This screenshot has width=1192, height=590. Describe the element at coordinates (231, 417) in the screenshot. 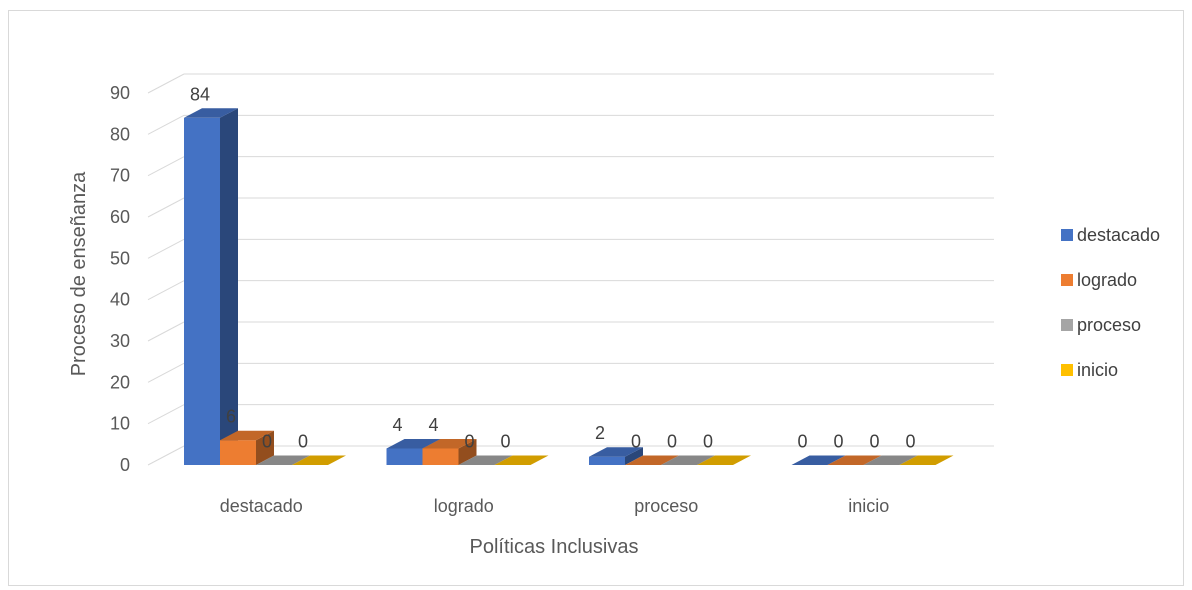

I see `data-label: 6` at that location.